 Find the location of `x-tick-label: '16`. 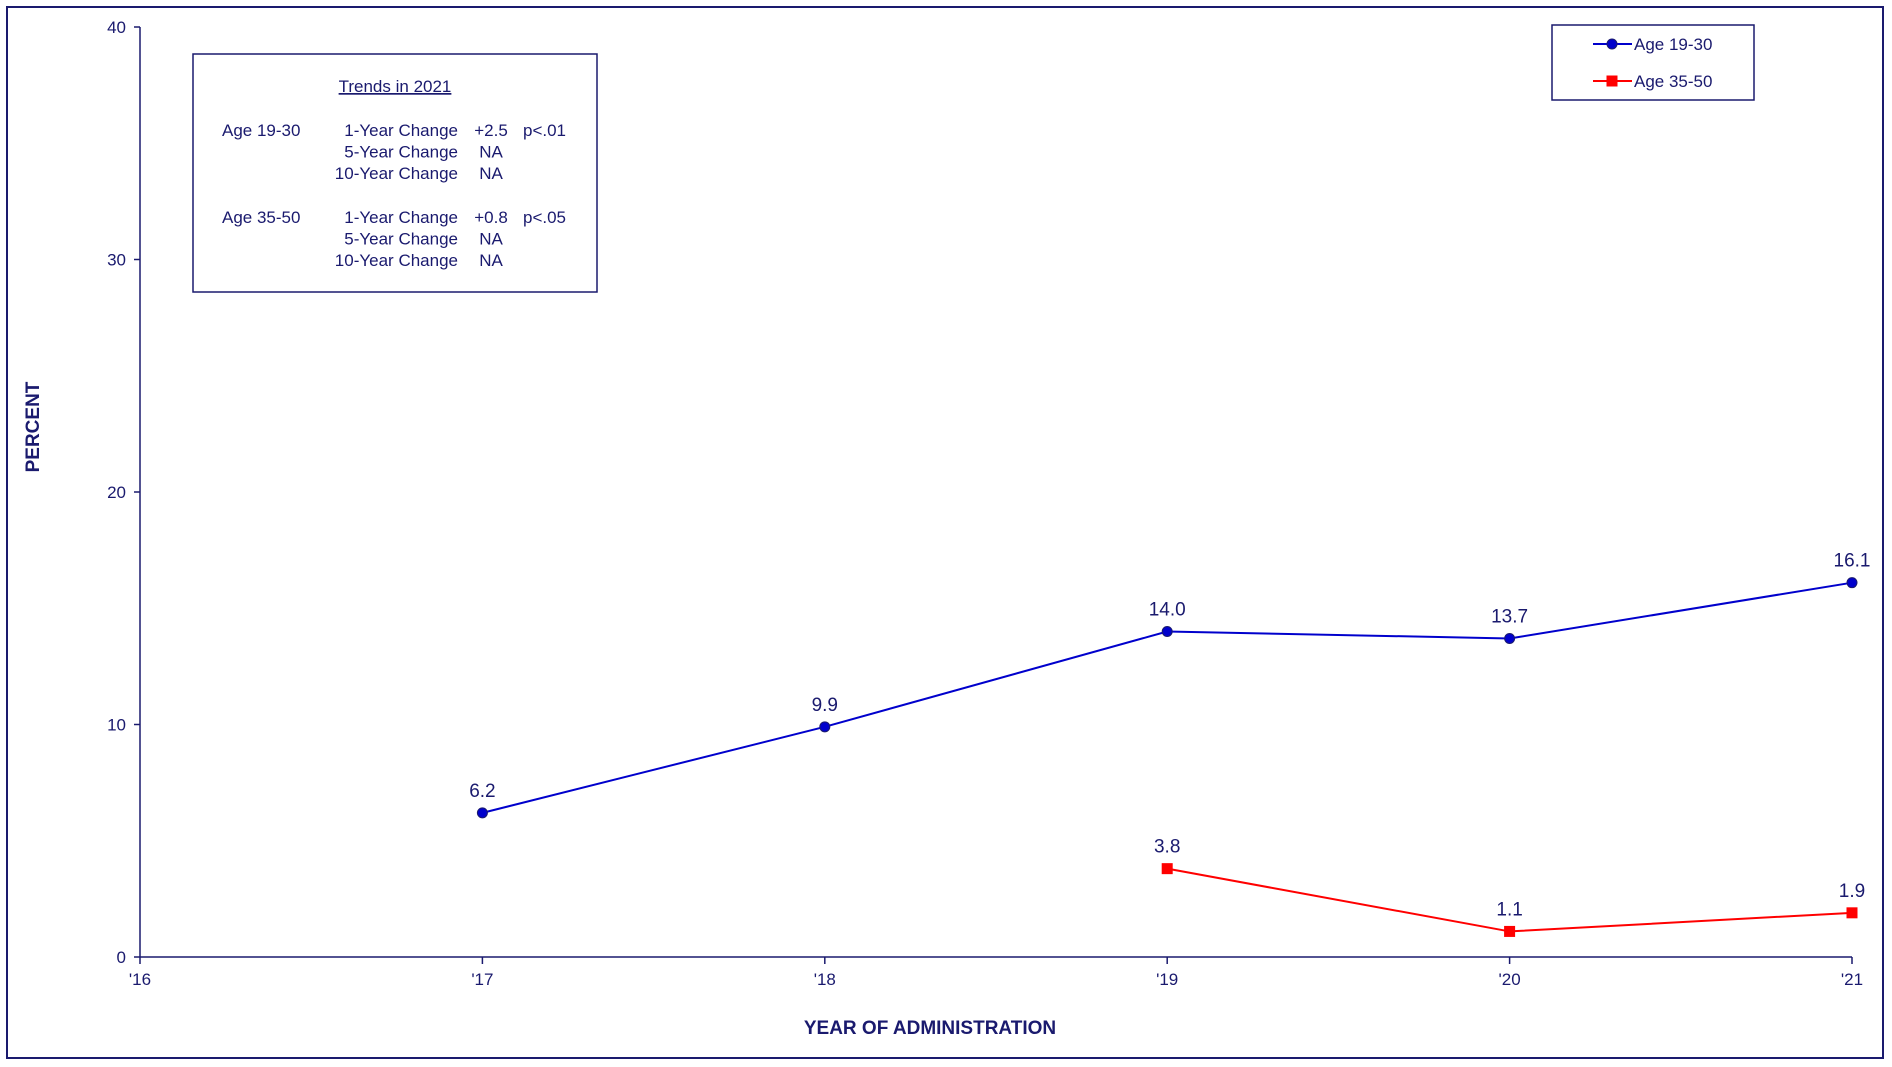

x-tick-label: '16 is located at coordinates (140, 979).